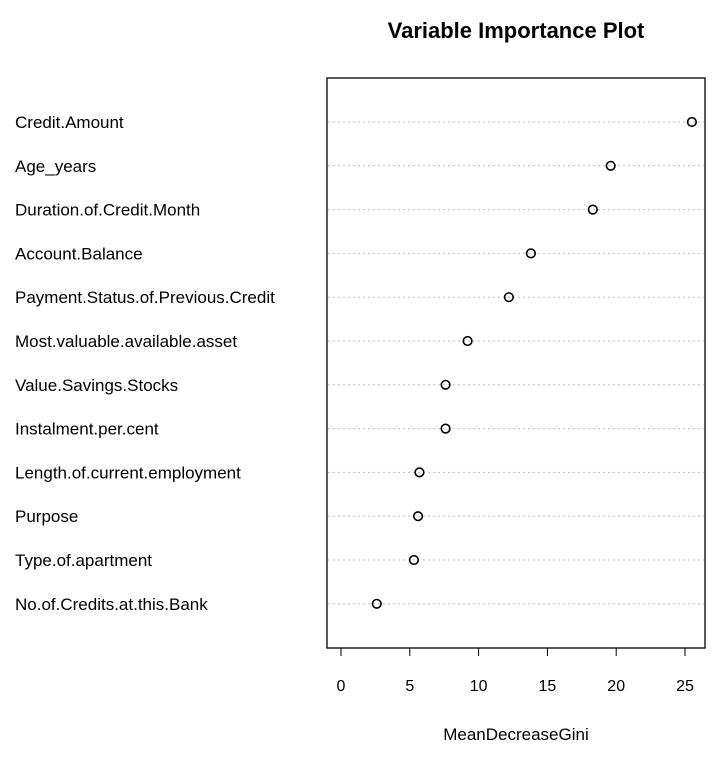 The image size is (726, 757). What do you see at coordinates (83, 560) in the screenshot?
I see `category-label: Type.of.apartment` at bounding box center [83, 560].